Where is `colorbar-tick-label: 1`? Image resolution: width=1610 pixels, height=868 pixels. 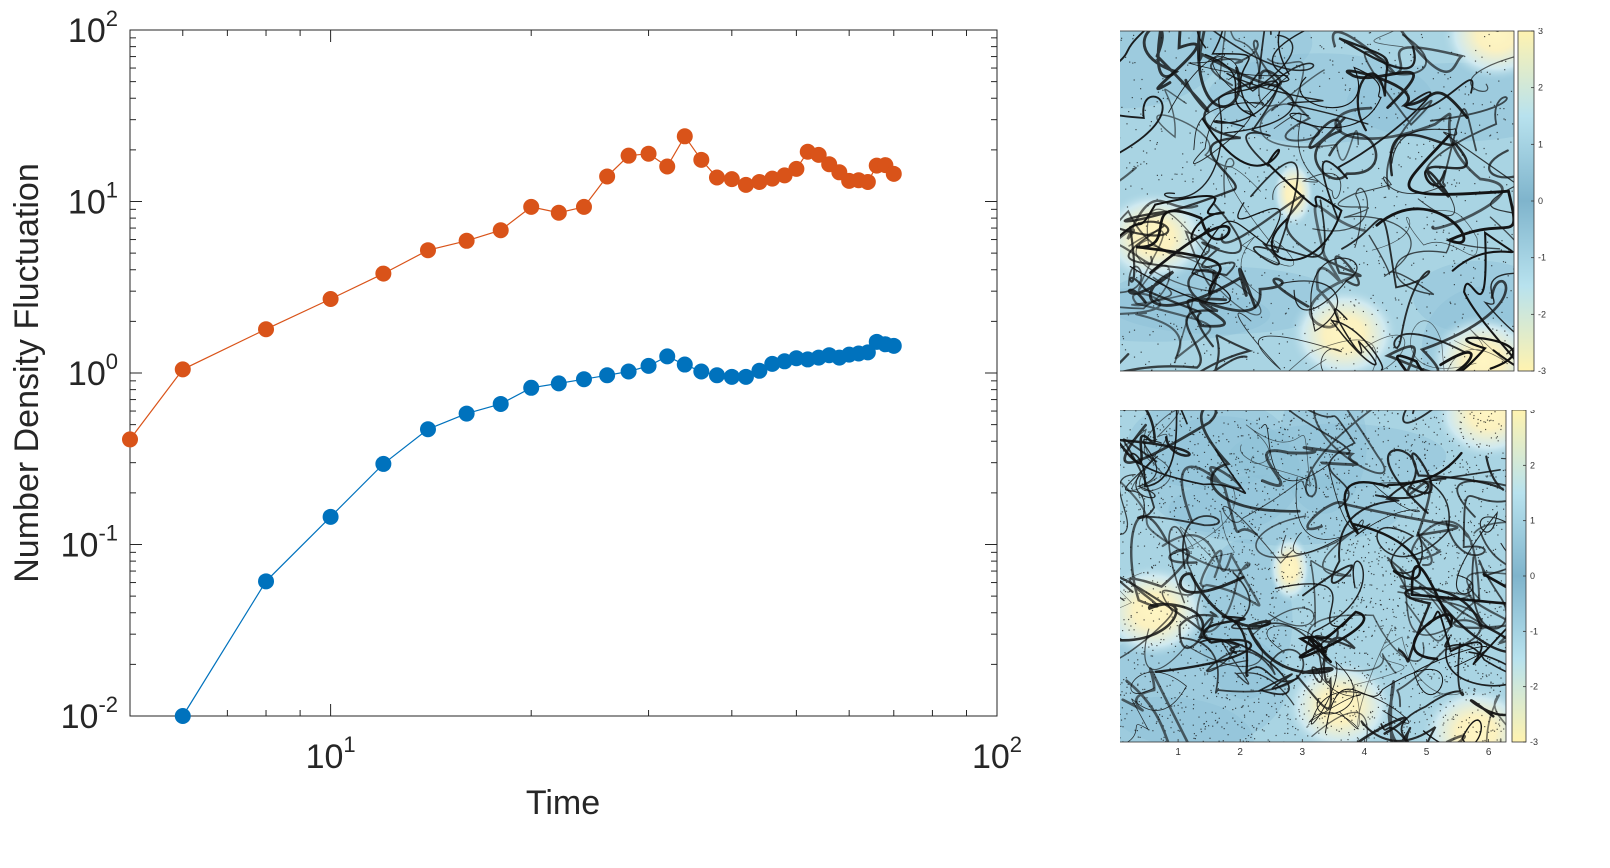 colorbar-tick-label: 1 is located at coordinates (1532, 521).